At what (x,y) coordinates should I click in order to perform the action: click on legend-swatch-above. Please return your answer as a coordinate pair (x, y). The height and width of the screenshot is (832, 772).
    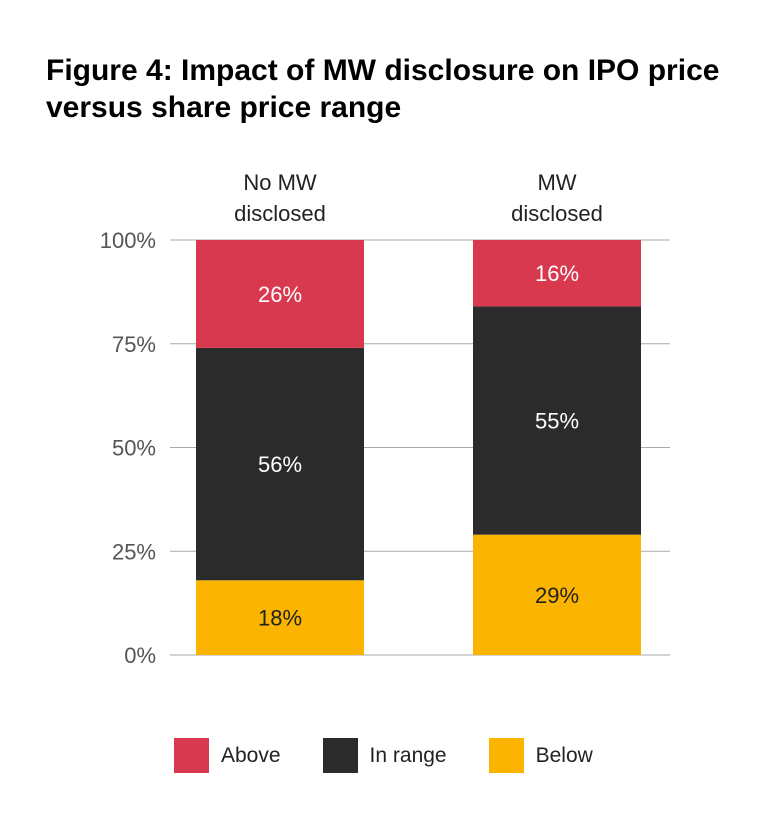
    Looking at the image, I should click on (191, 755).